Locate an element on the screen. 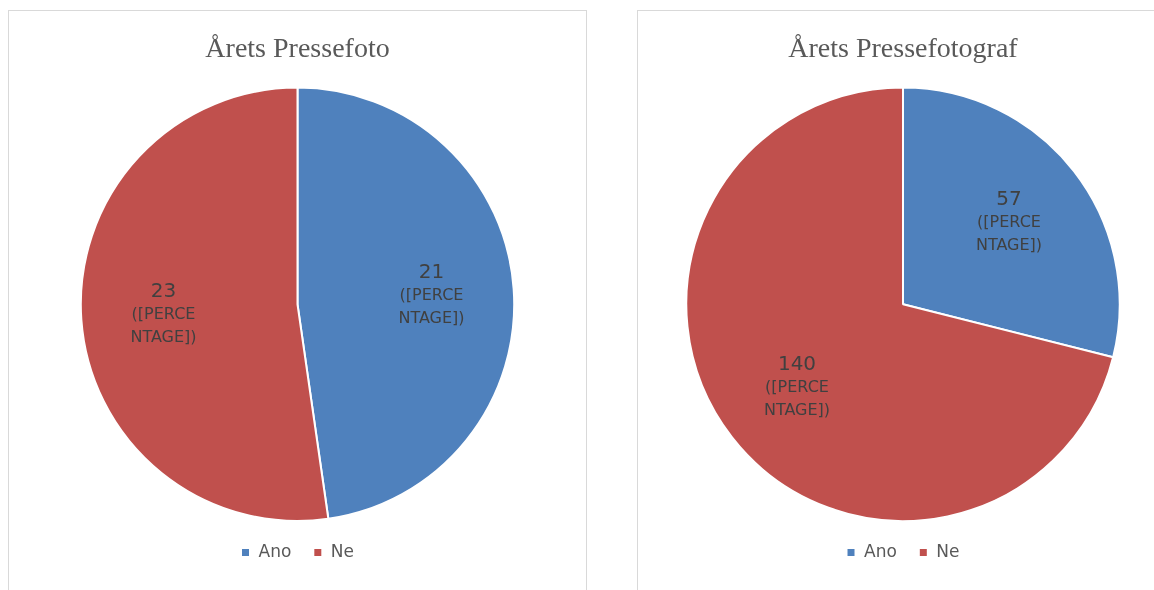  chart-title: Årets Pressefoto is located at coordinates (297, 48).